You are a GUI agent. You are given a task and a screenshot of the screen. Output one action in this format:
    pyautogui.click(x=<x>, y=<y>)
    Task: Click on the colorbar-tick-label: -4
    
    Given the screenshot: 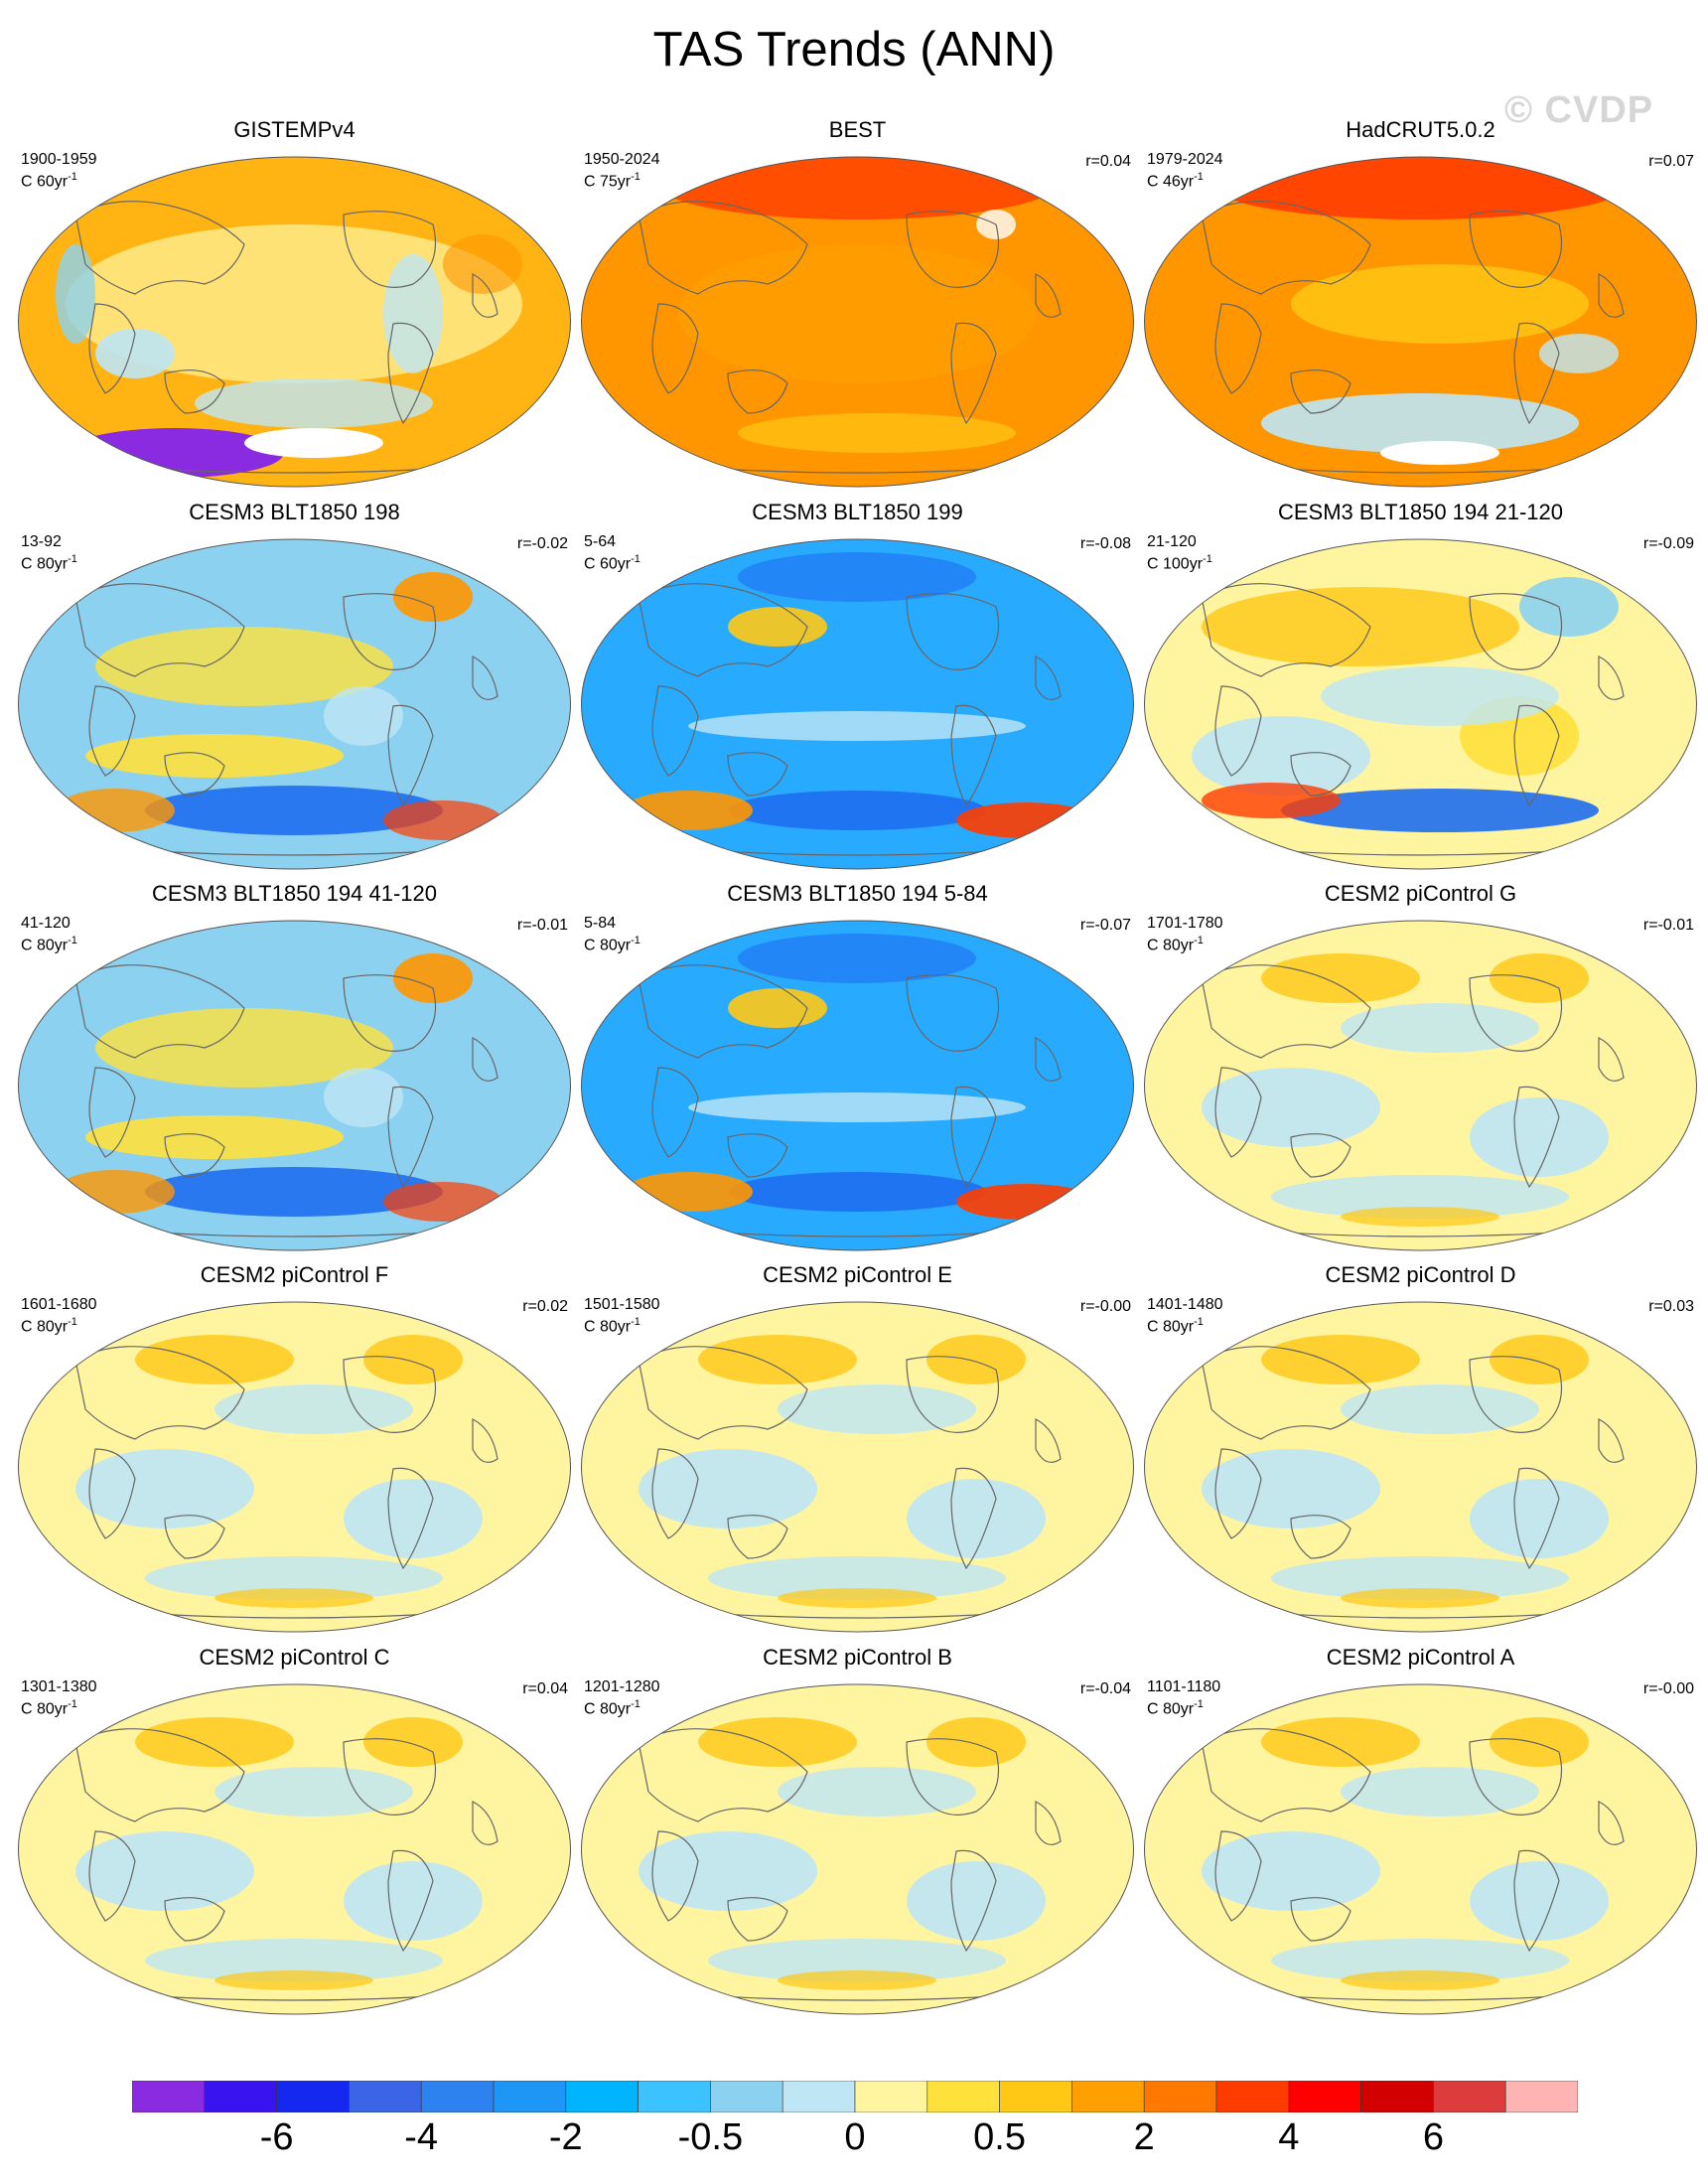 What is the action you would take?
    pyautogui.click(x=421, y=2137)
    